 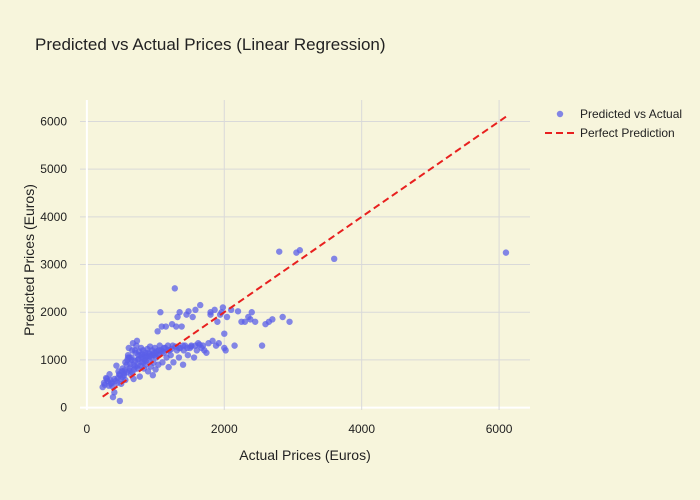 I want to click on y-tick-label: 2000, so click(x=53, y=312).